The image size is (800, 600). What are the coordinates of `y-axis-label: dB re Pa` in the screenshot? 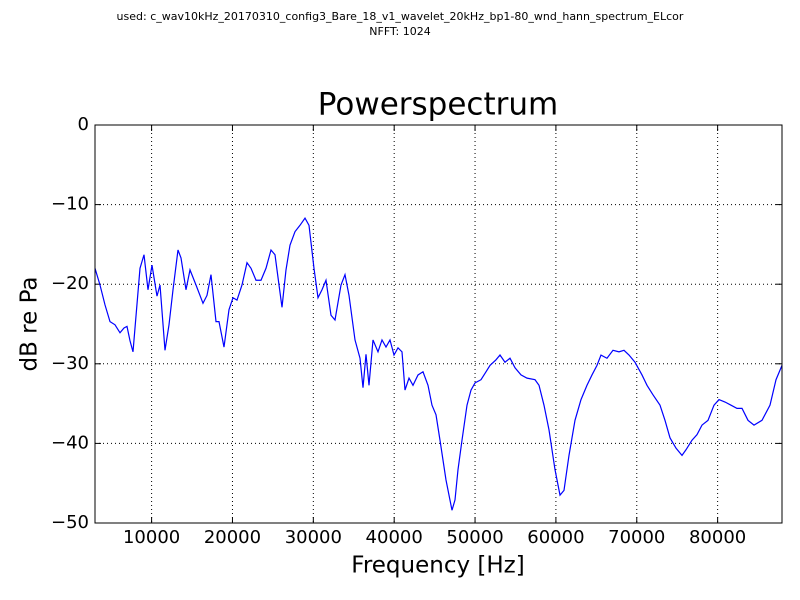 It's located at (30, 323).